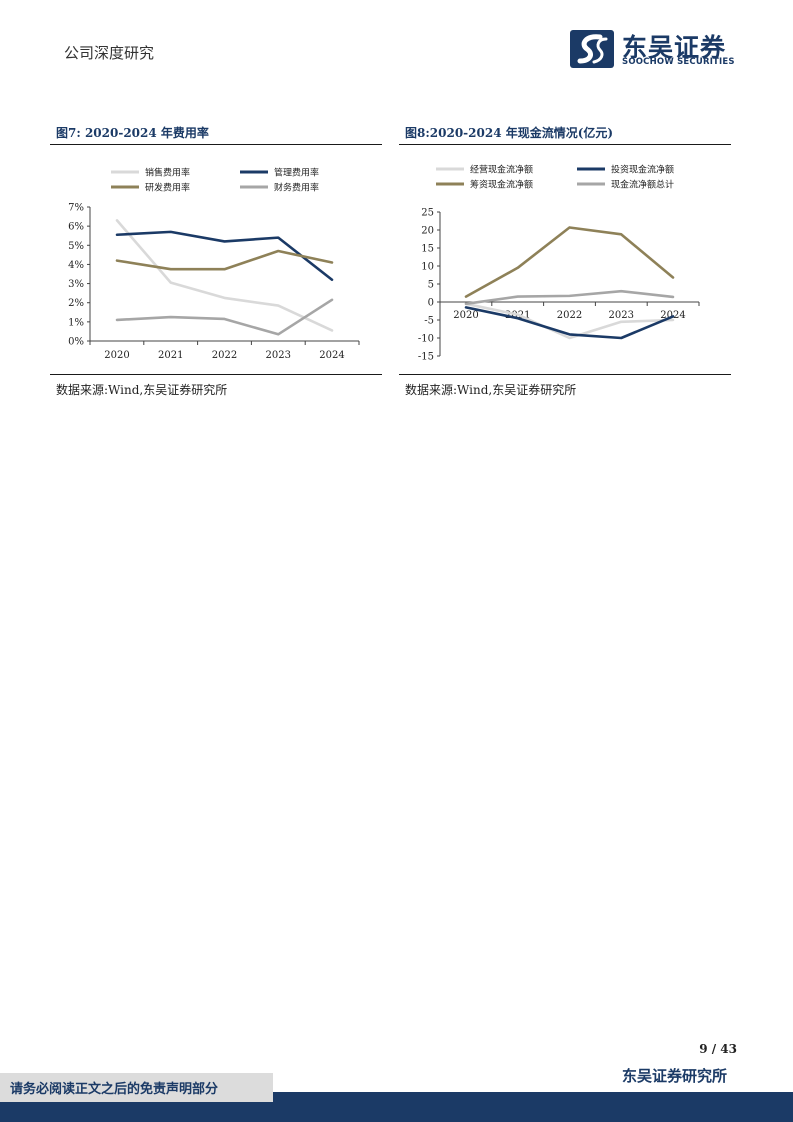 The image size is (793, 1122). I want to click on fig8-y-tick-label-5: 10, so click(427, 267).